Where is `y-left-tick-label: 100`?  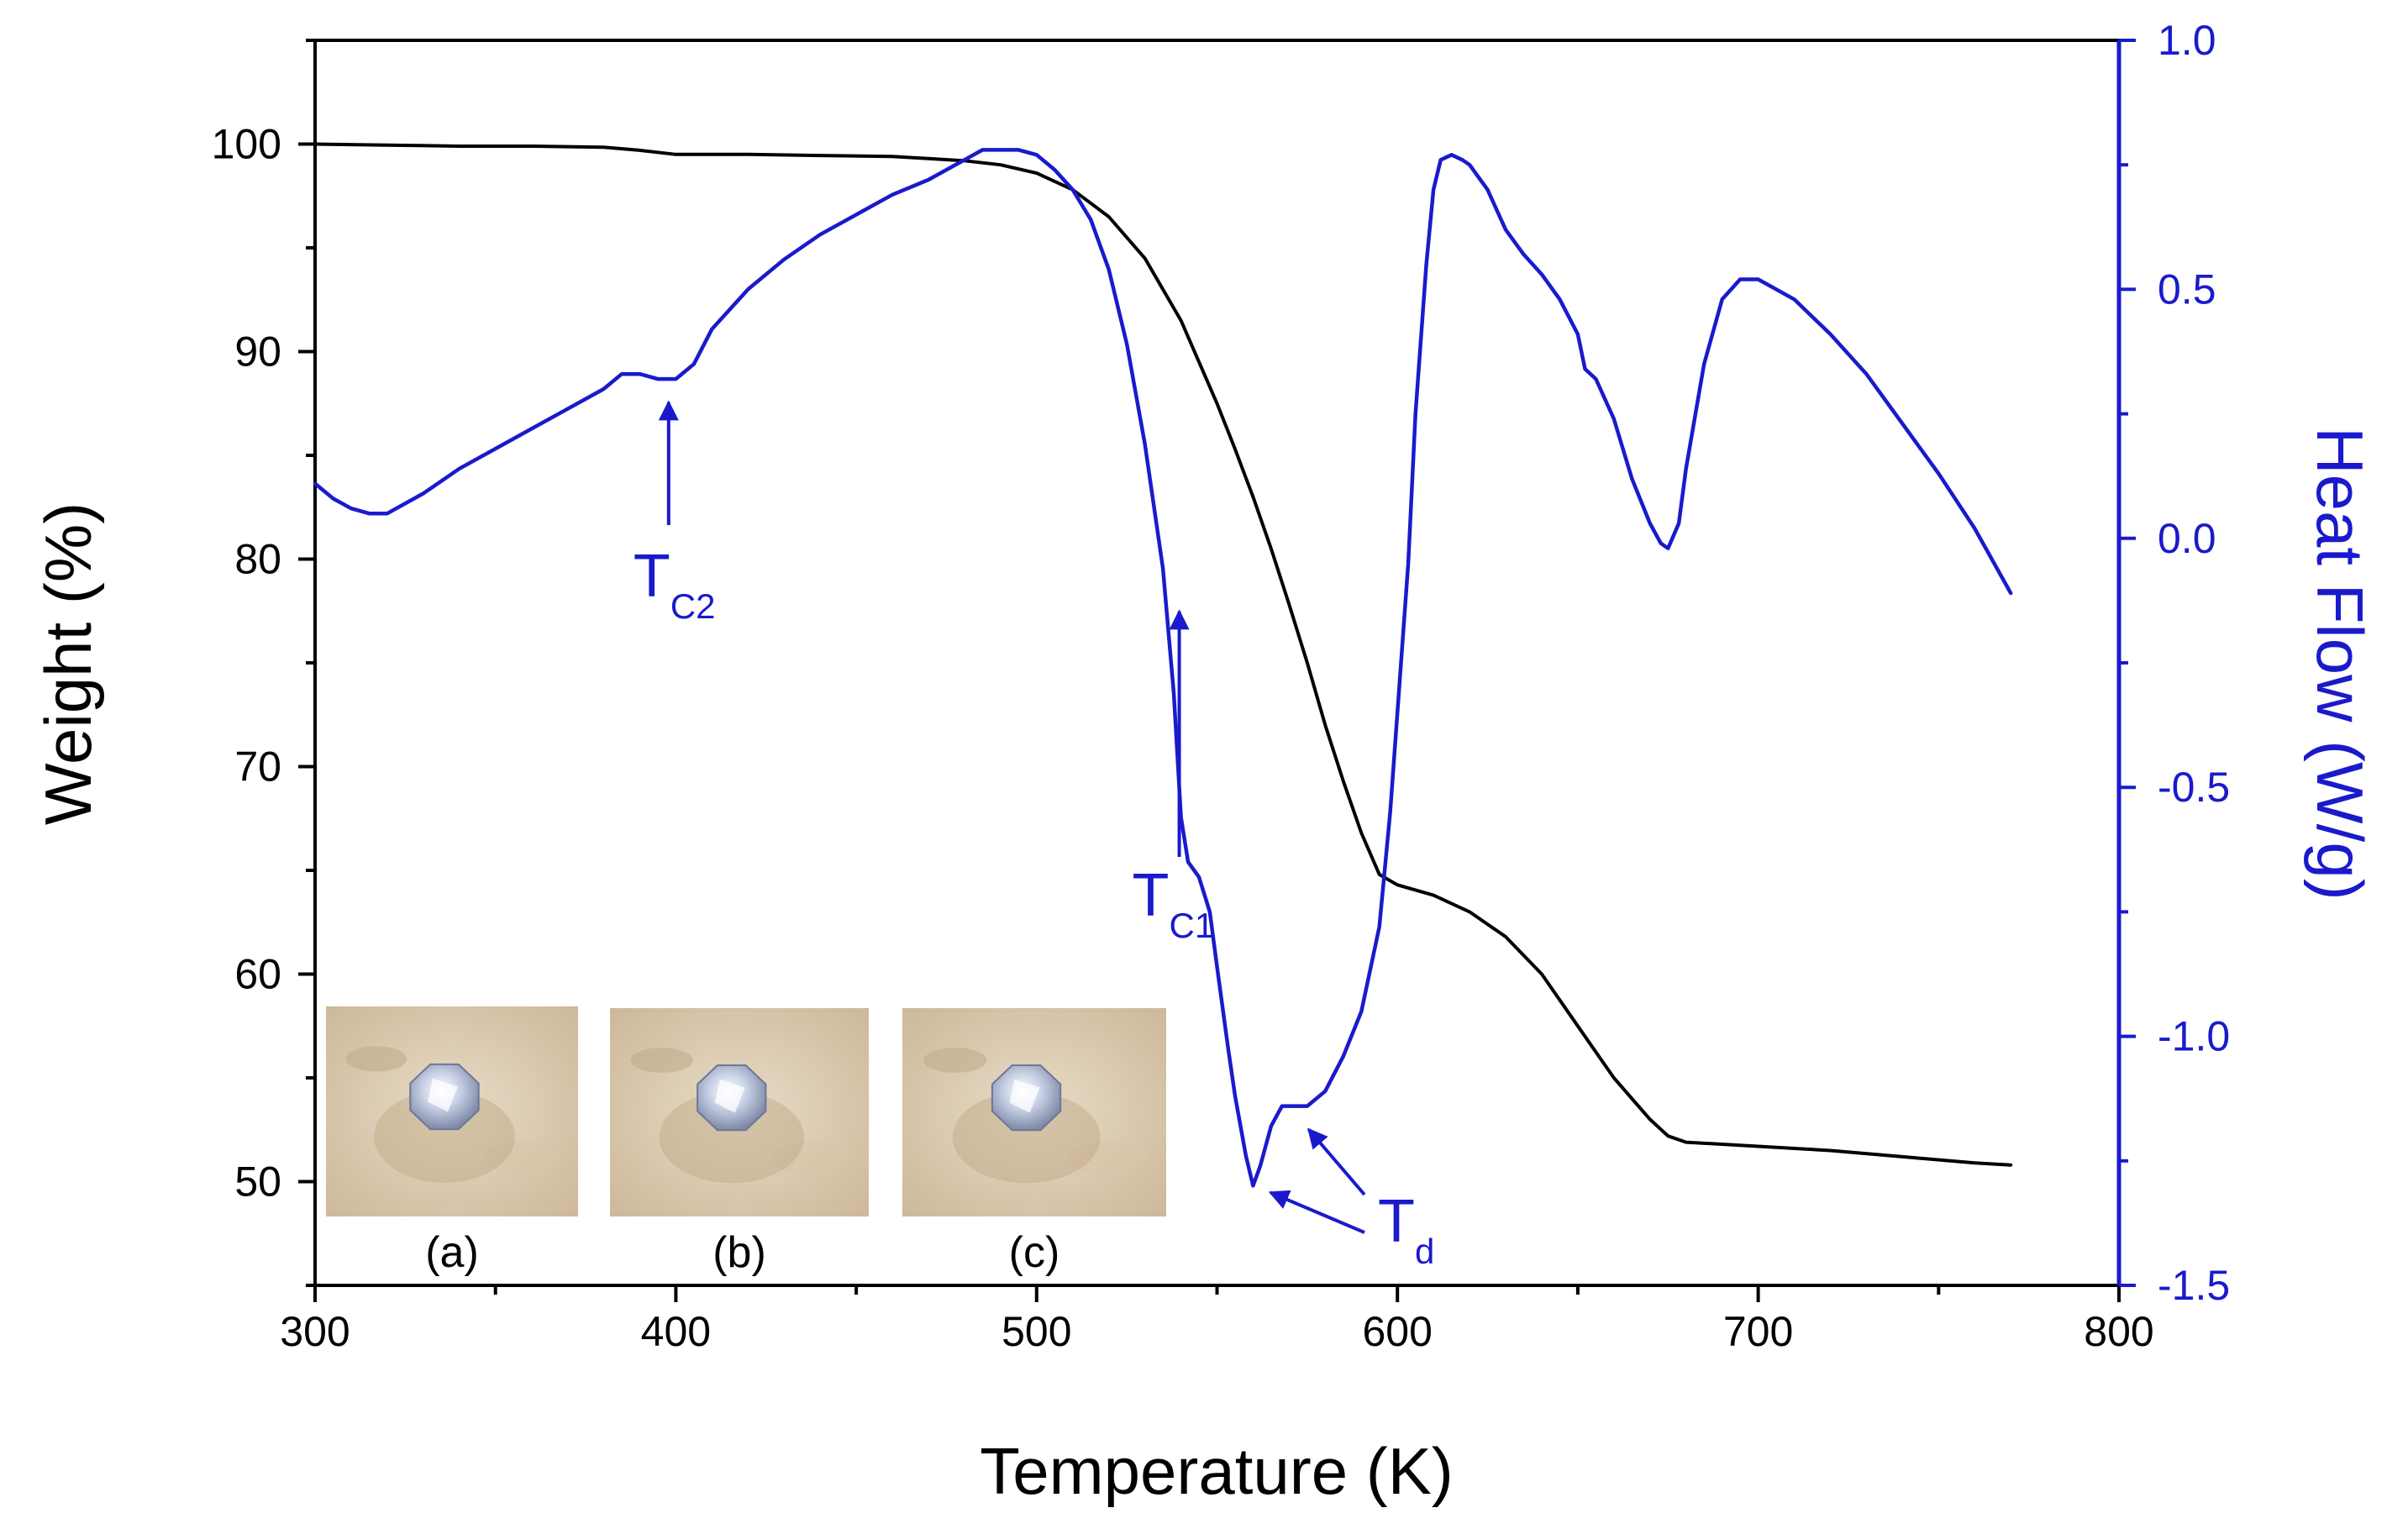
y-left-tick-label: 100 is located at coordinates (246, 144).